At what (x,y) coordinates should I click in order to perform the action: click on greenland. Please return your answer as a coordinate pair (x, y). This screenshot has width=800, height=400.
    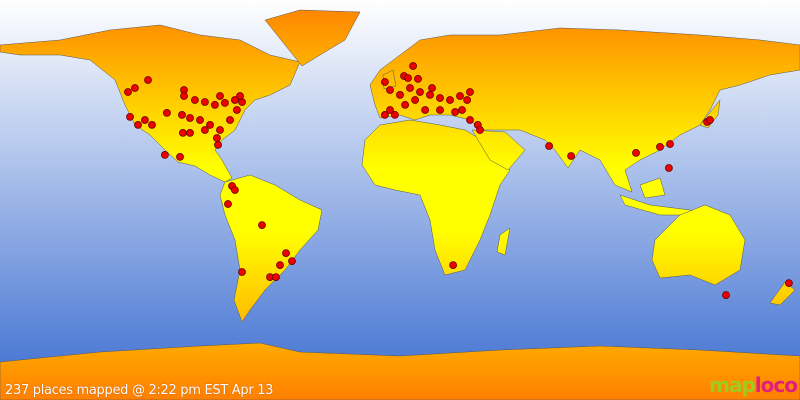
    Looking at the image, I should click on (312, 38).